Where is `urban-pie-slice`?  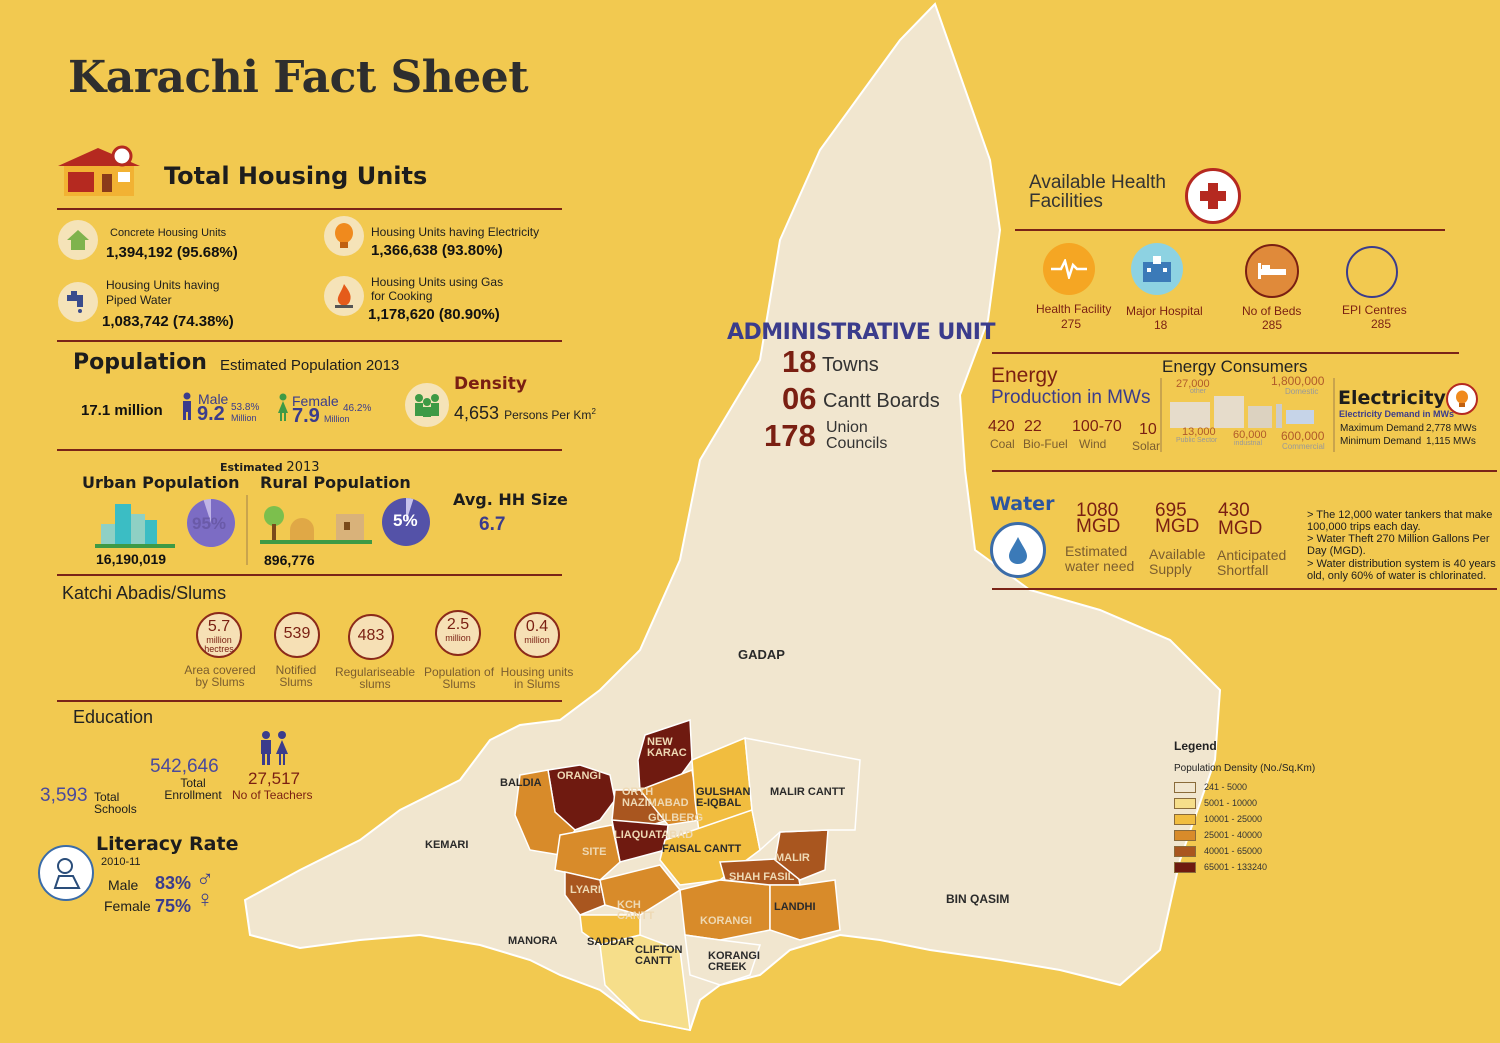 urban-pie-slice is located at coordinates (211, 523).